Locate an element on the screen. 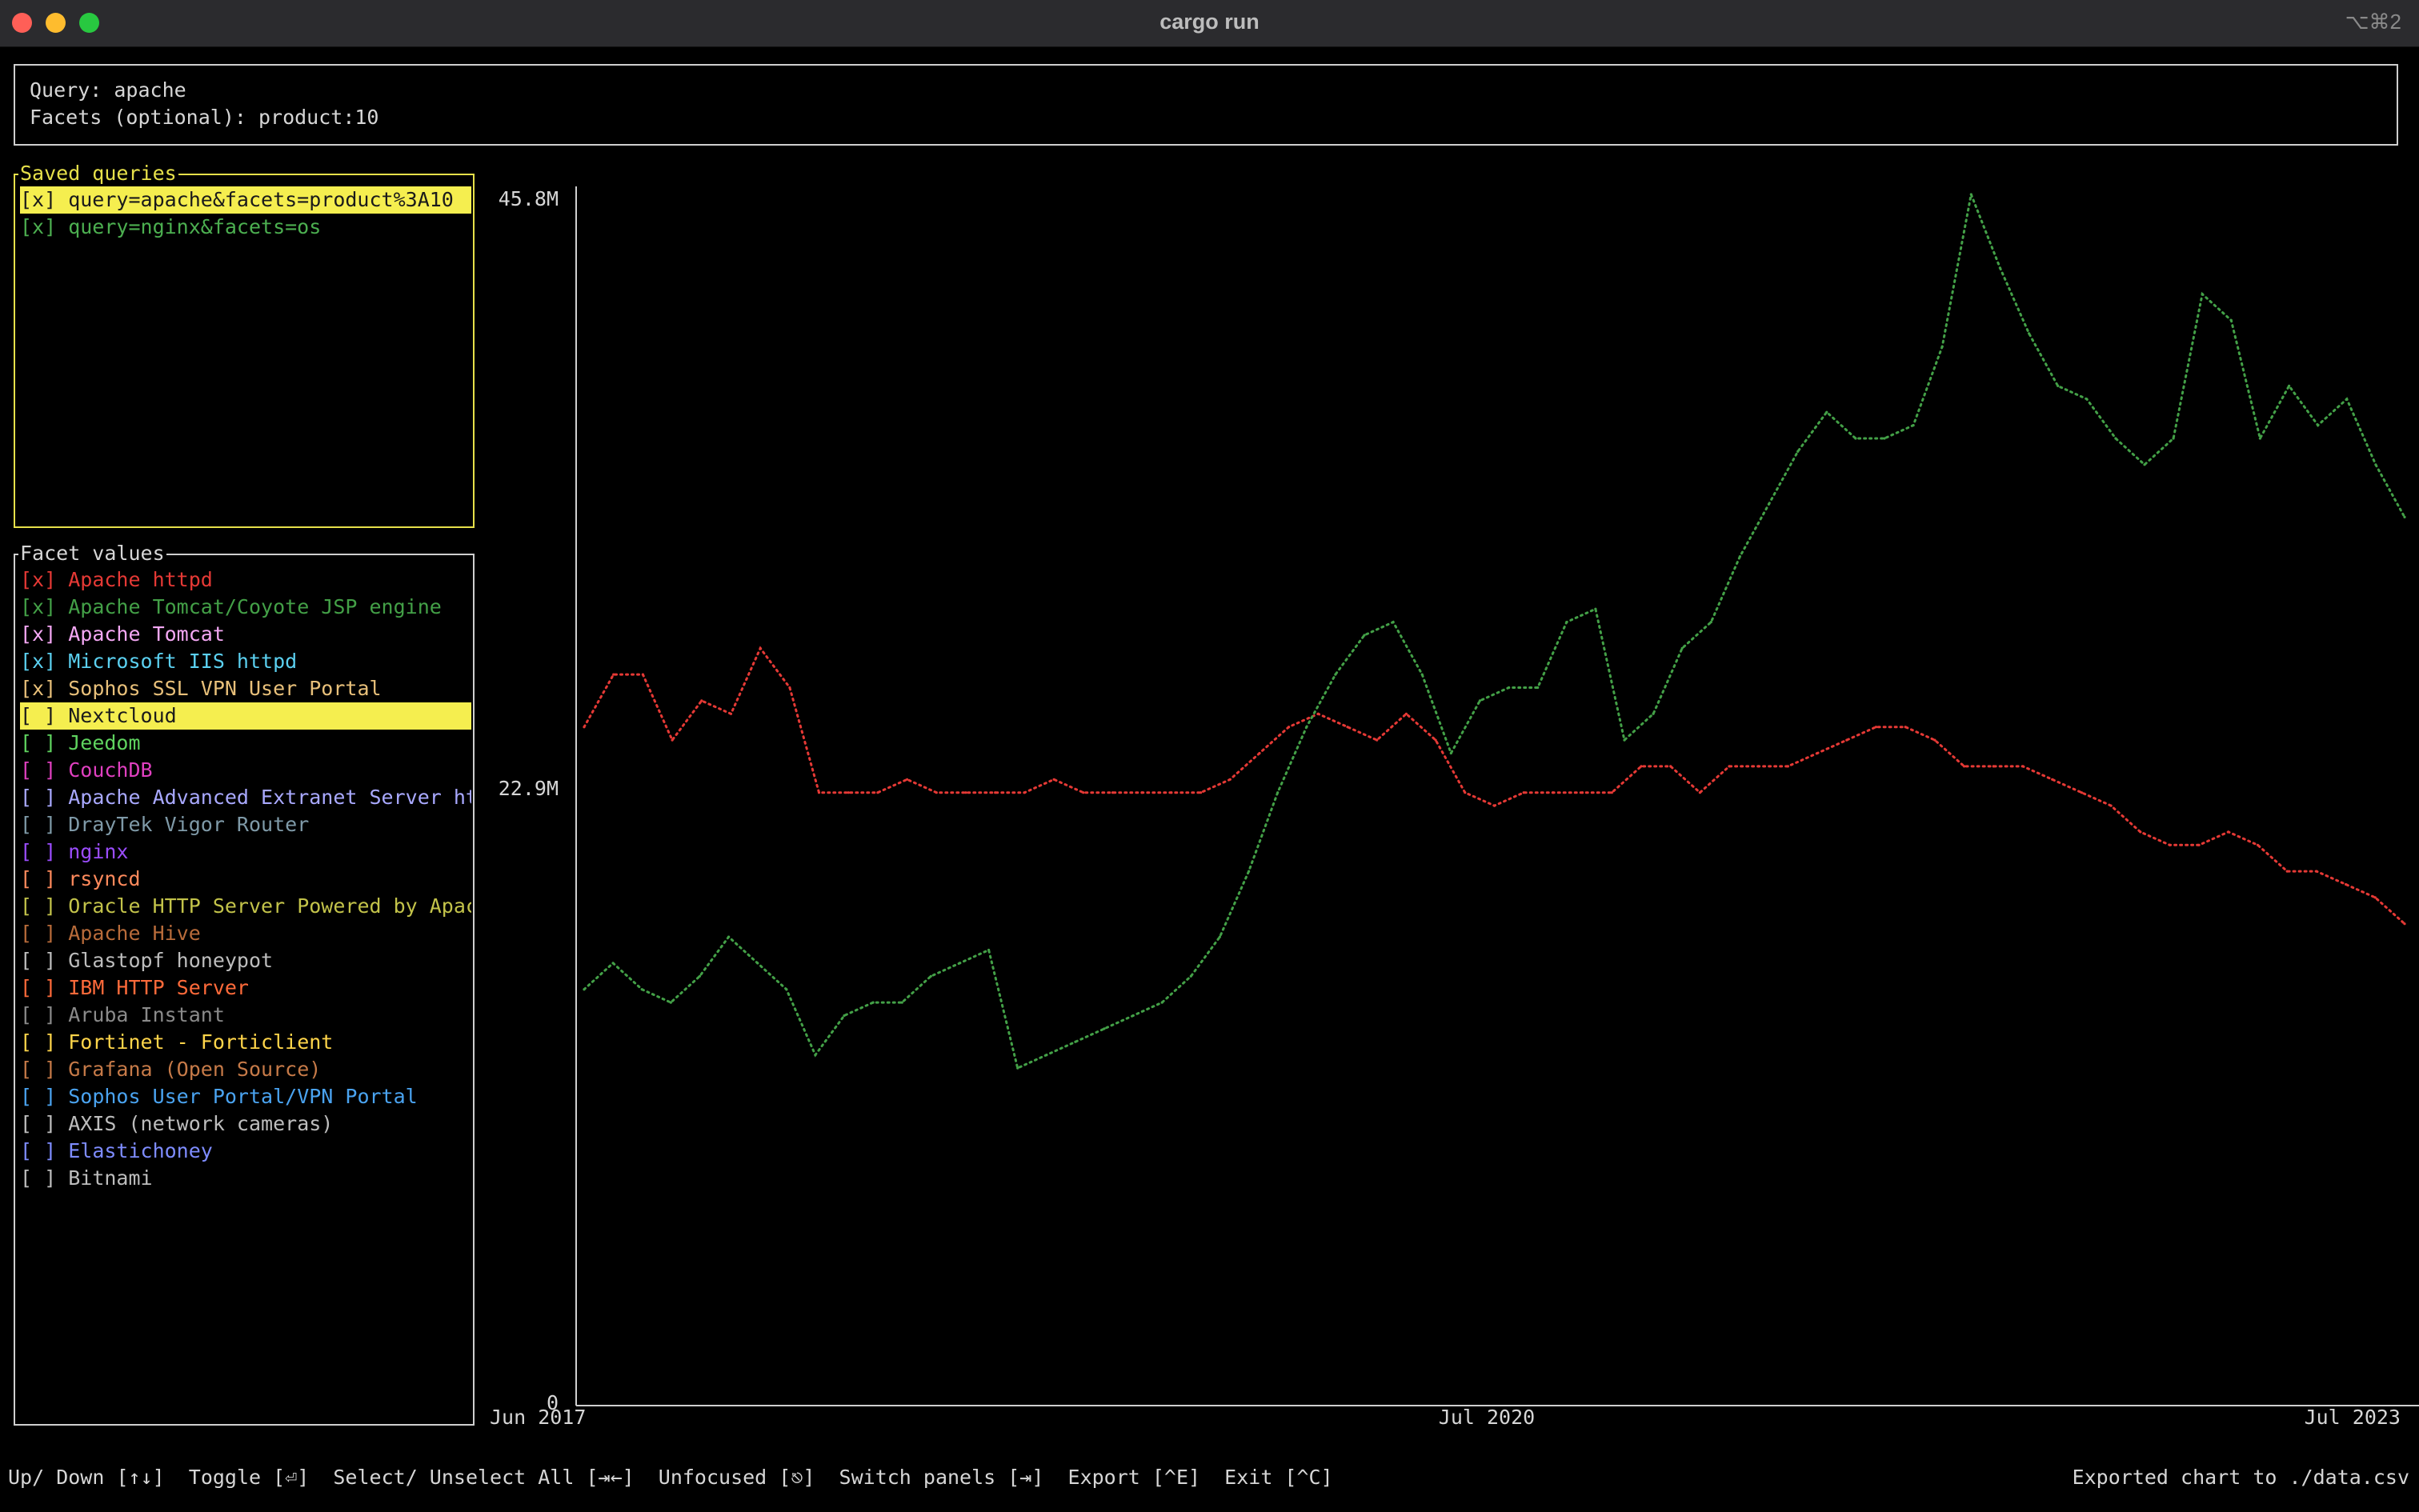  facet-value-item: [ ] Elastichoney is located at coordinates (245, 1151).